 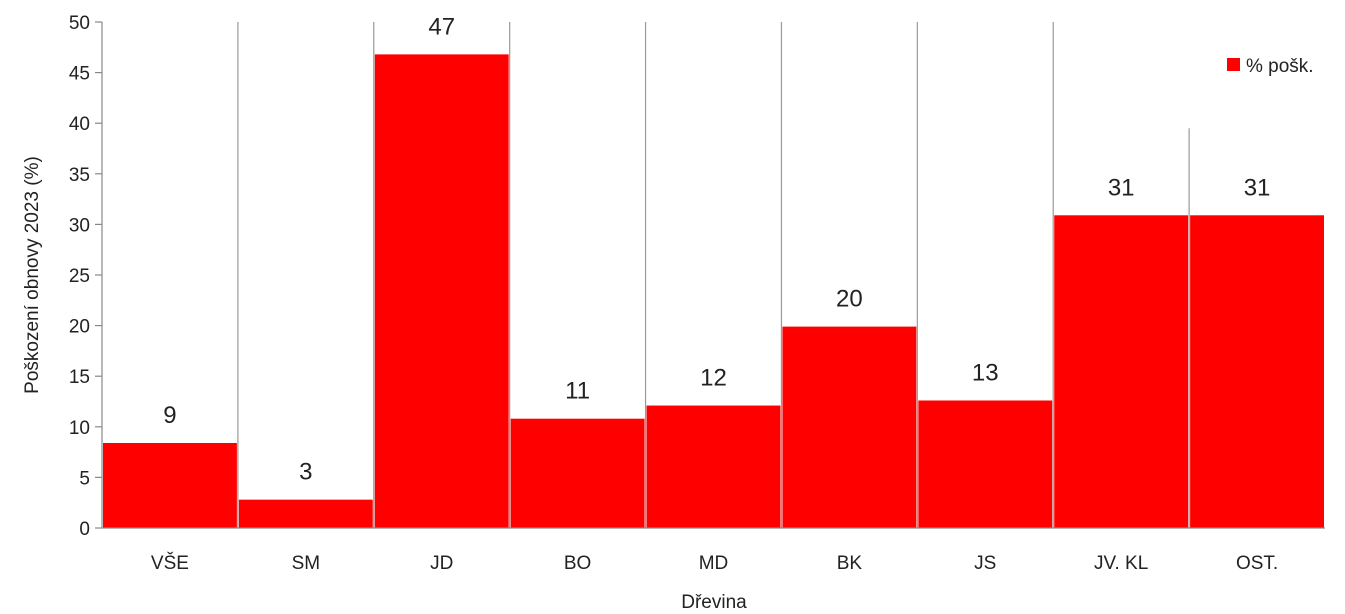 What do you see at coordinates (577, 391) in the screenshot?
I see `bar-value-label: 11` at bounding box center [577, 391].